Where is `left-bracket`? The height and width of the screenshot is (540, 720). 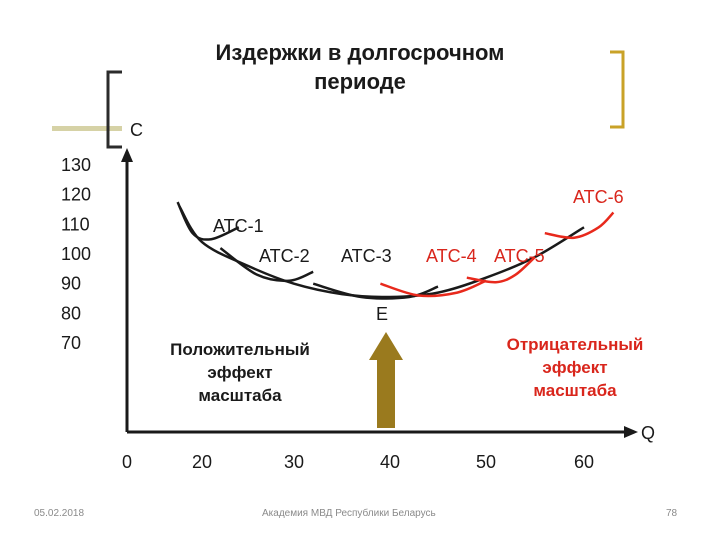
left-bracket is located at coordinates (114, 109).